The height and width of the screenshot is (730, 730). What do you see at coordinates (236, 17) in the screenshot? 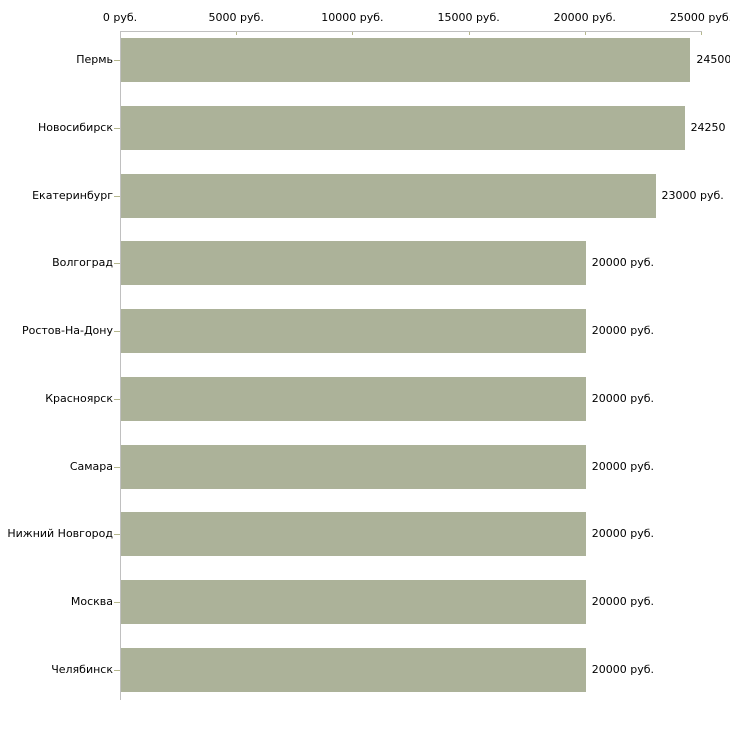
I see `x-tick-label: 5000 руб.` at bounding box center [236, 17].